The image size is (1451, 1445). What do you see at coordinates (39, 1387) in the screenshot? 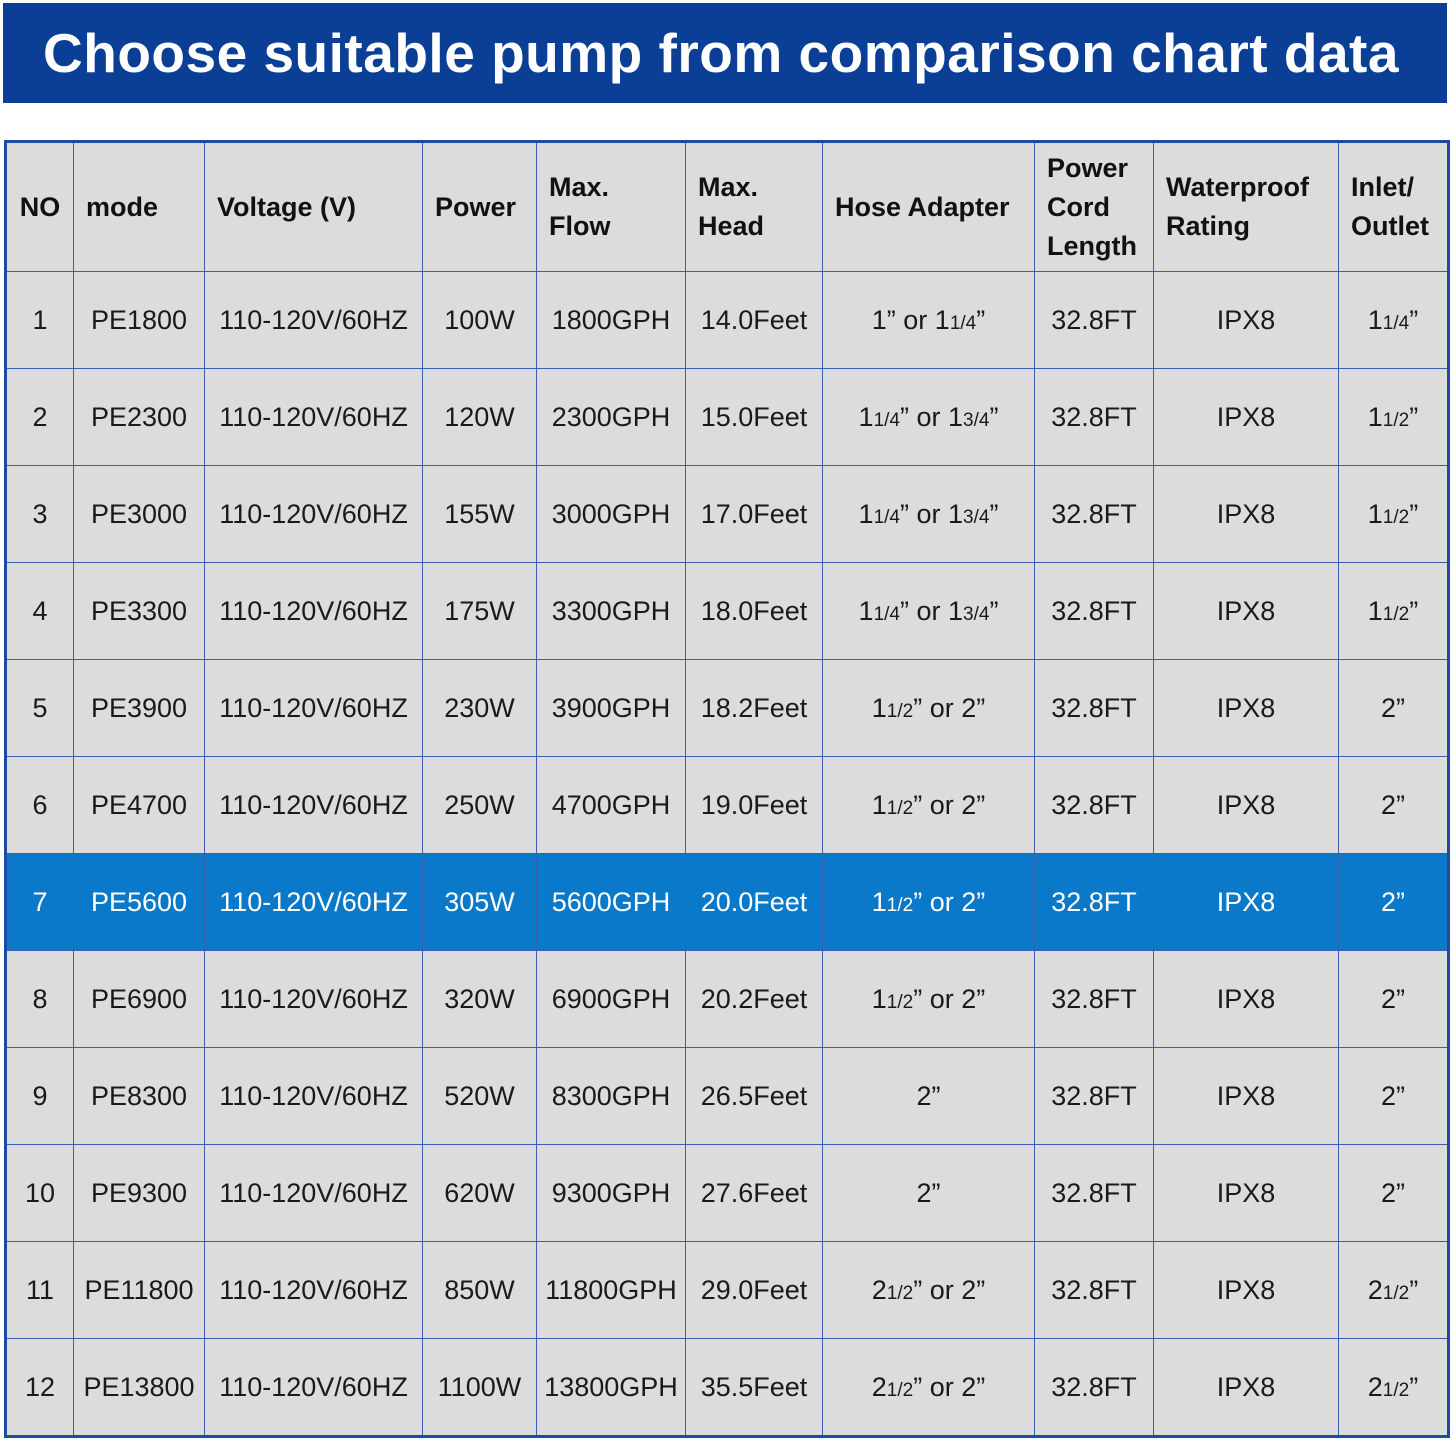
I see `table-cell: 12` at bounding box center [39, 1387].